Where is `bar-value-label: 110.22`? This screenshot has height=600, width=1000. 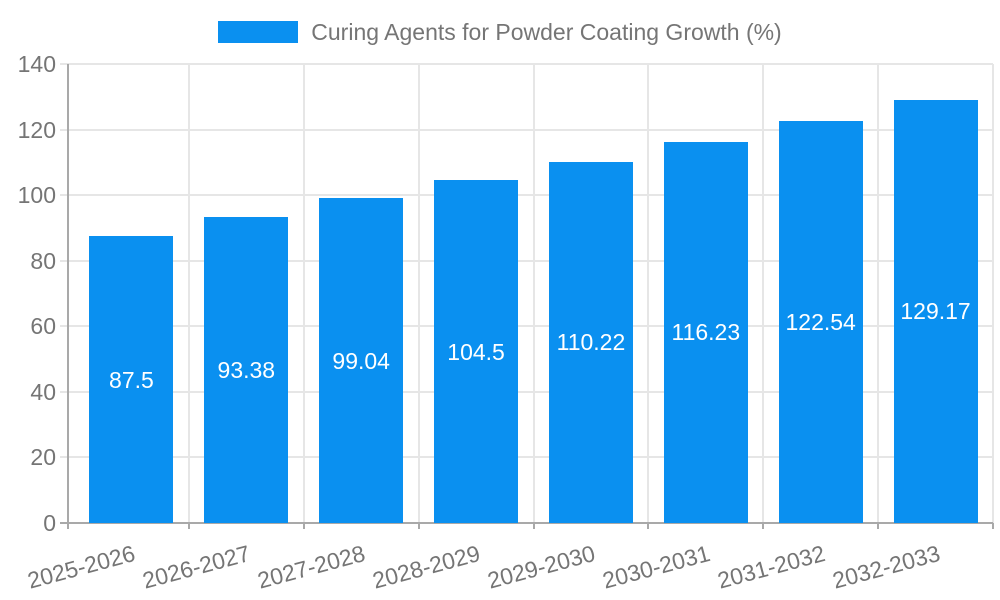
bar-value-label: 110.22 is located at coordinates (591, 342).